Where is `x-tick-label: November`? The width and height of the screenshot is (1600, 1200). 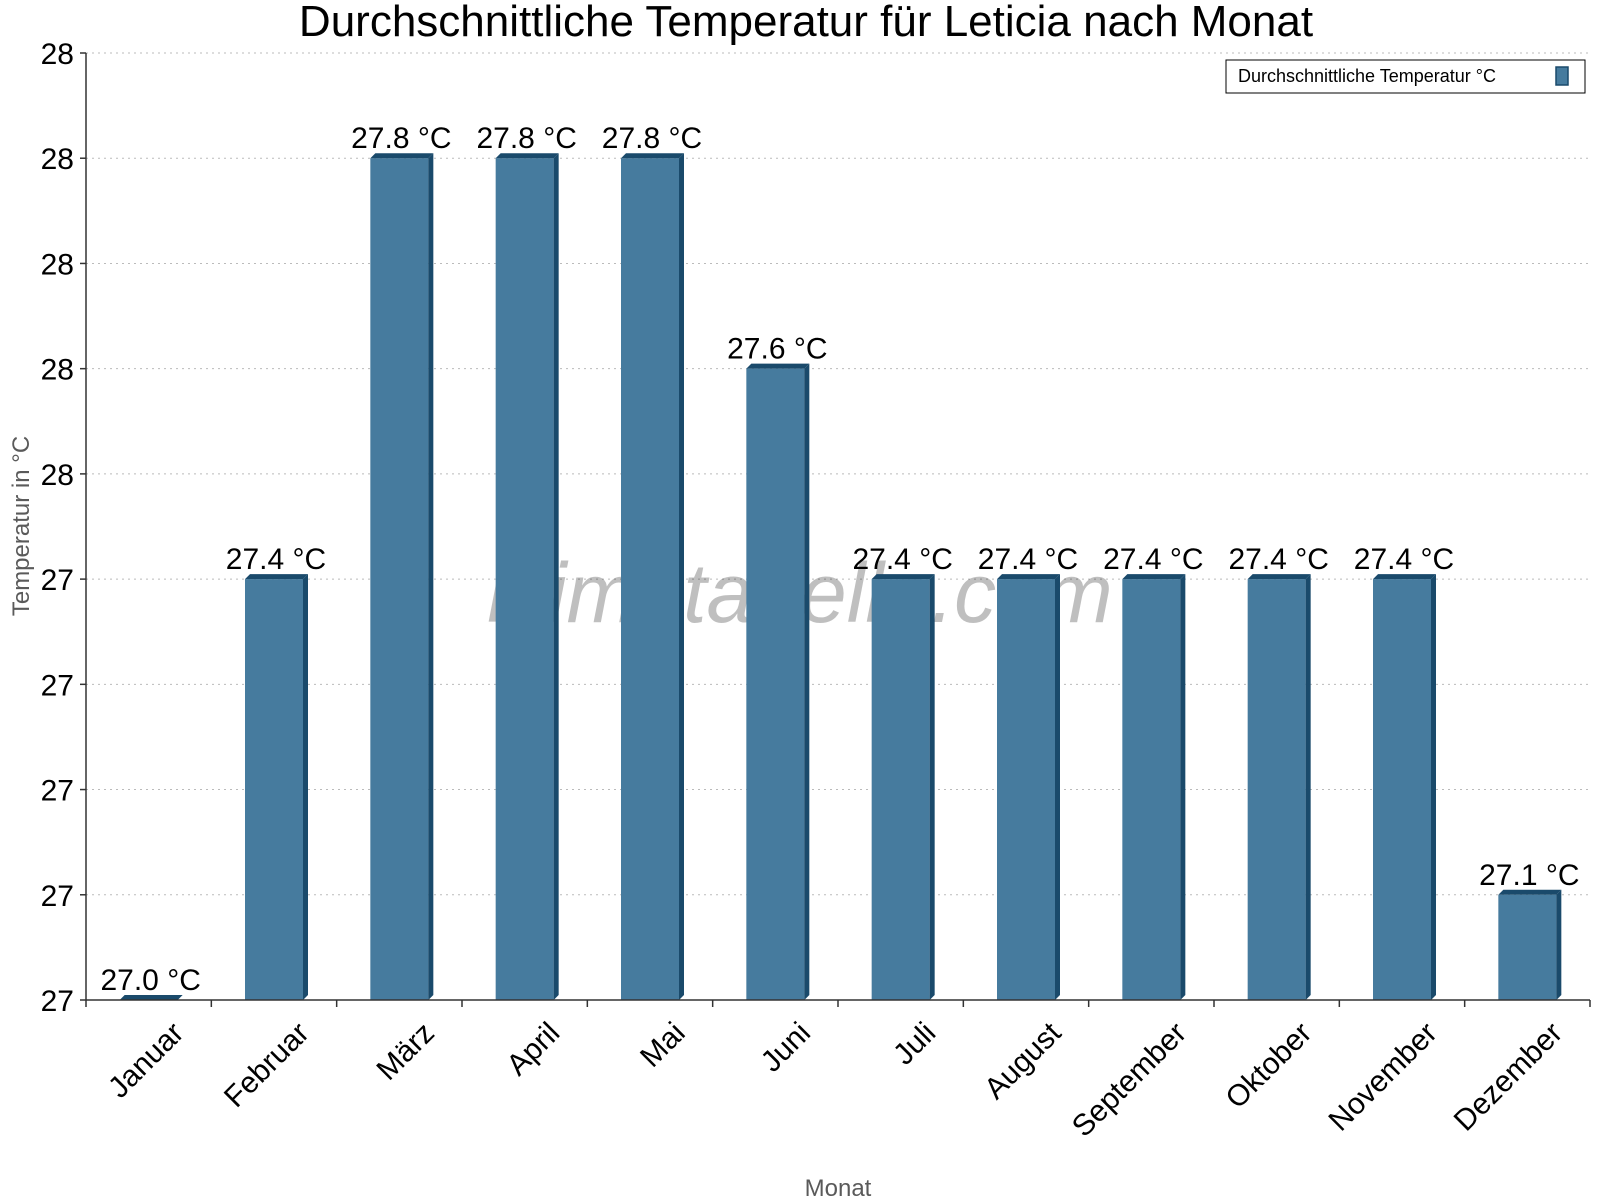 x-tick-label: November is located at coordinates (1382, 1076).